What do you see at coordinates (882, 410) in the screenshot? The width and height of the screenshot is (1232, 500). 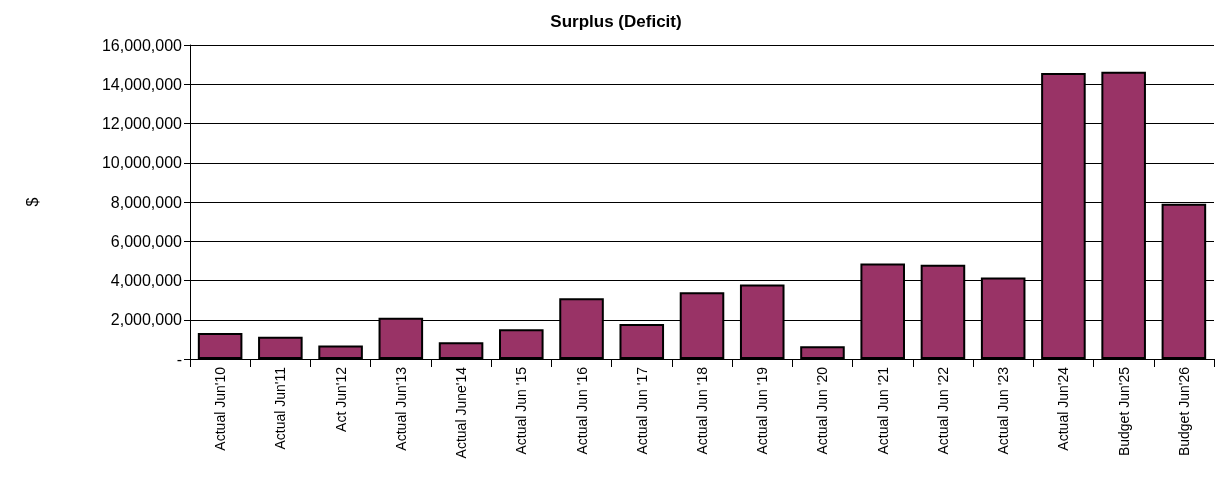 I see `x-tick-label: Actual Jun '21` at bounding box center [882, 410].